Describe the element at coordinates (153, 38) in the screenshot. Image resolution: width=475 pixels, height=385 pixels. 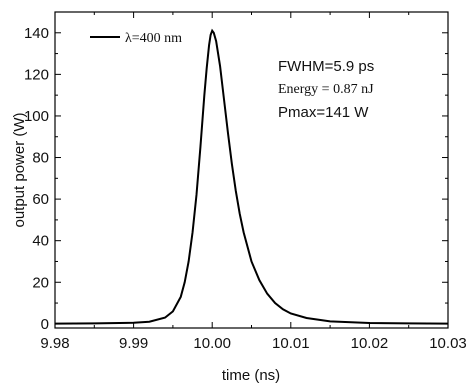
I see `legend-label: λ=400 nm` at that location.